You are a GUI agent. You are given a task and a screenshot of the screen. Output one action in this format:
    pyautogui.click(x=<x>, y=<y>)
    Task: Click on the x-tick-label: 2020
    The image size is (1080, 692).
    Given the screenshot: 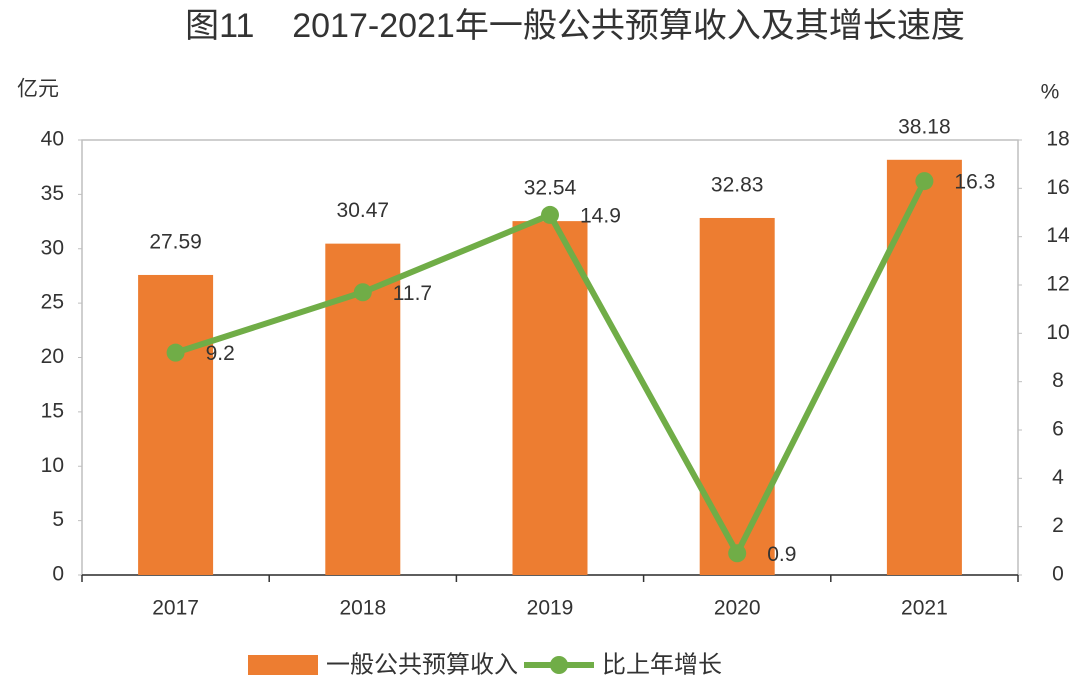 What is the action you would take?
    pyautogui.click(x=737, y=608)
    